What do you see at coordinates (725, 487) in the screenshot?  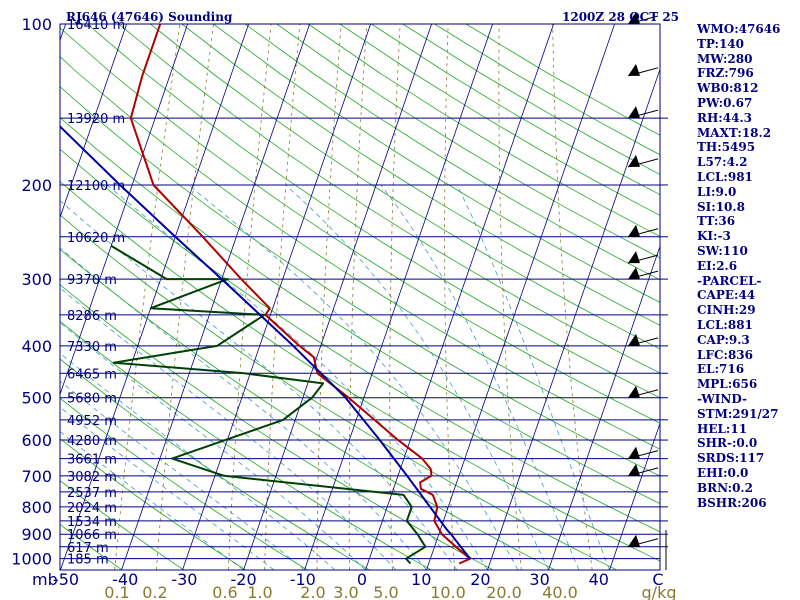 I see `stat-item: BRN:0.2` at bounding box center [725, 487].